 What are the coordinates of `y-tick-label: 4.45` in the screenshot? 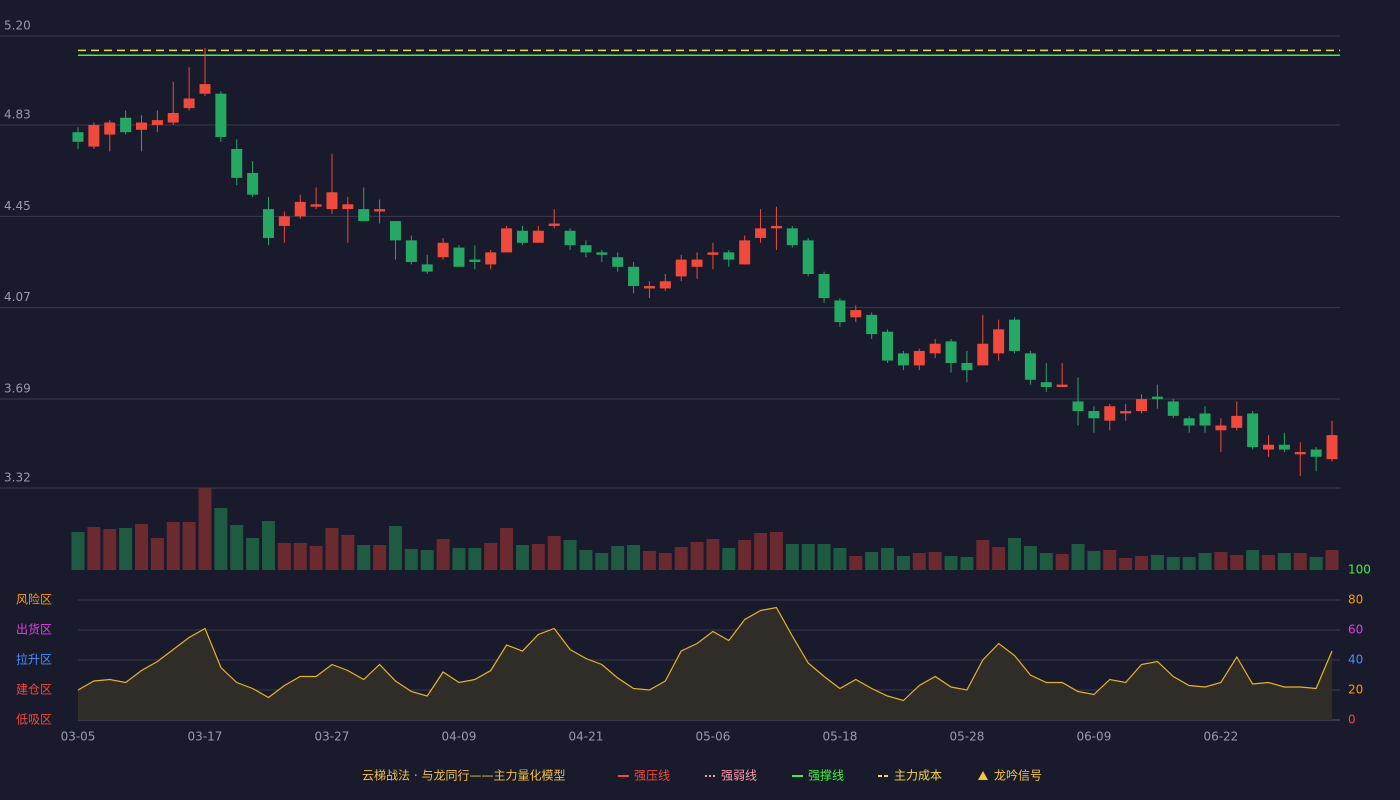 It's located at (17, 206).